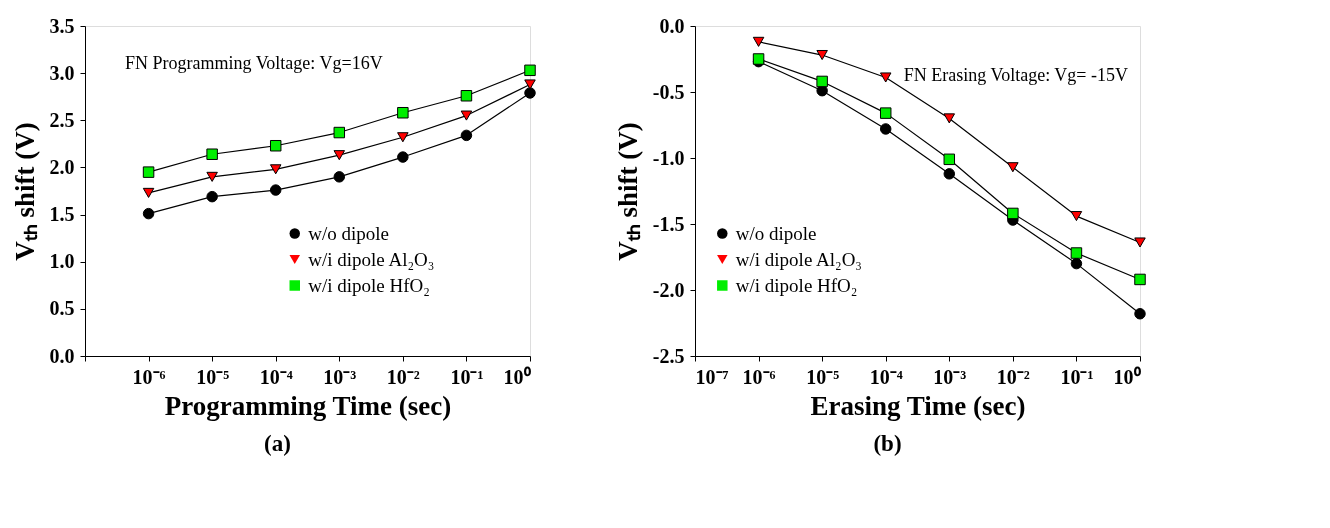 The image size is (1330, 528). I want to click on y-tick-label: 1.5, so click(62, 214).